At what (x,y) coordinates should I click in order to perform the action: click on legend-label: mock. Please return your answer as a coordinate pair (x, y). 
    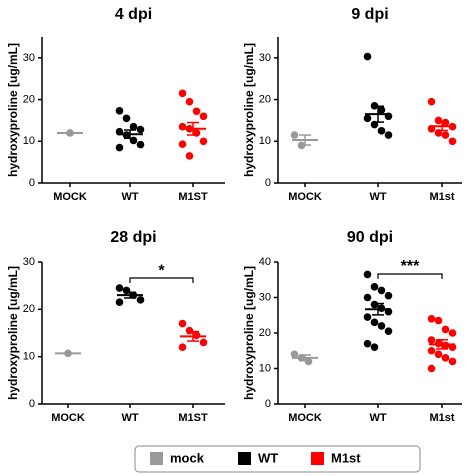
    Looking at the image, I should click on (187, 457).